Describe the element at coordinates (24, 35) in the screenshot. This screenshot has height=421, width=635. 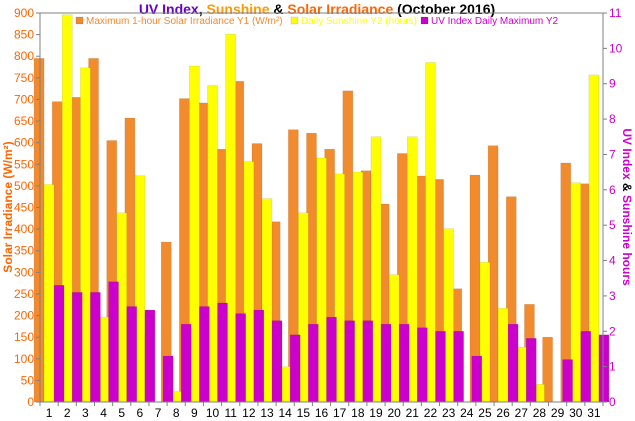
I see `left-tick-label: 850` at that location.